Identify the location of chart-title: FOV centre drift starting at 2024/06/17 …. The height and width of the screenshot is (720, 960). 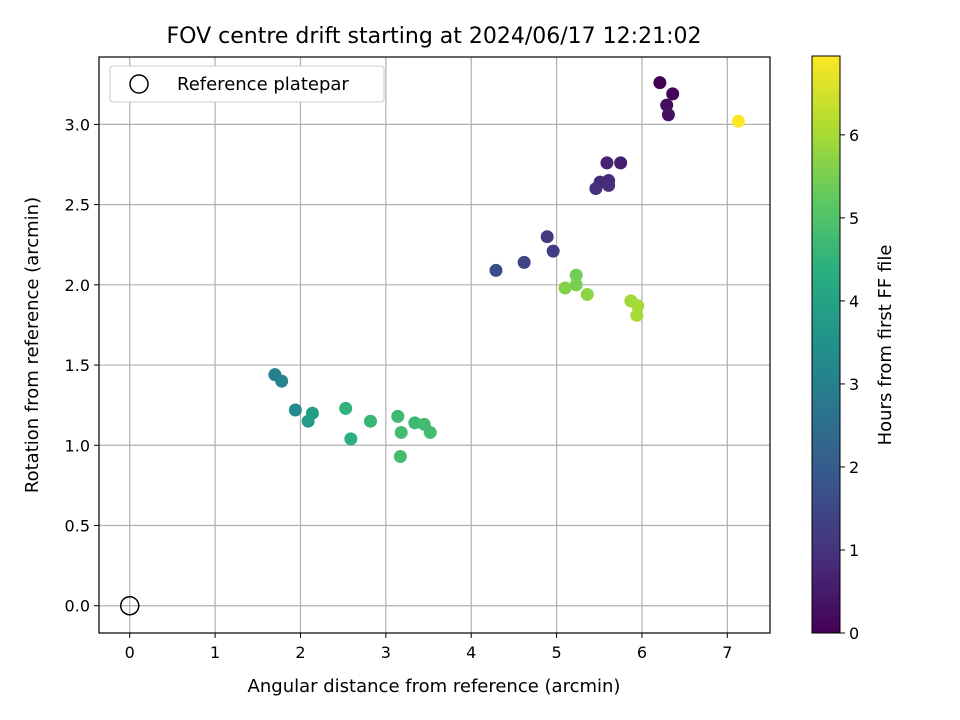
(434, 36).